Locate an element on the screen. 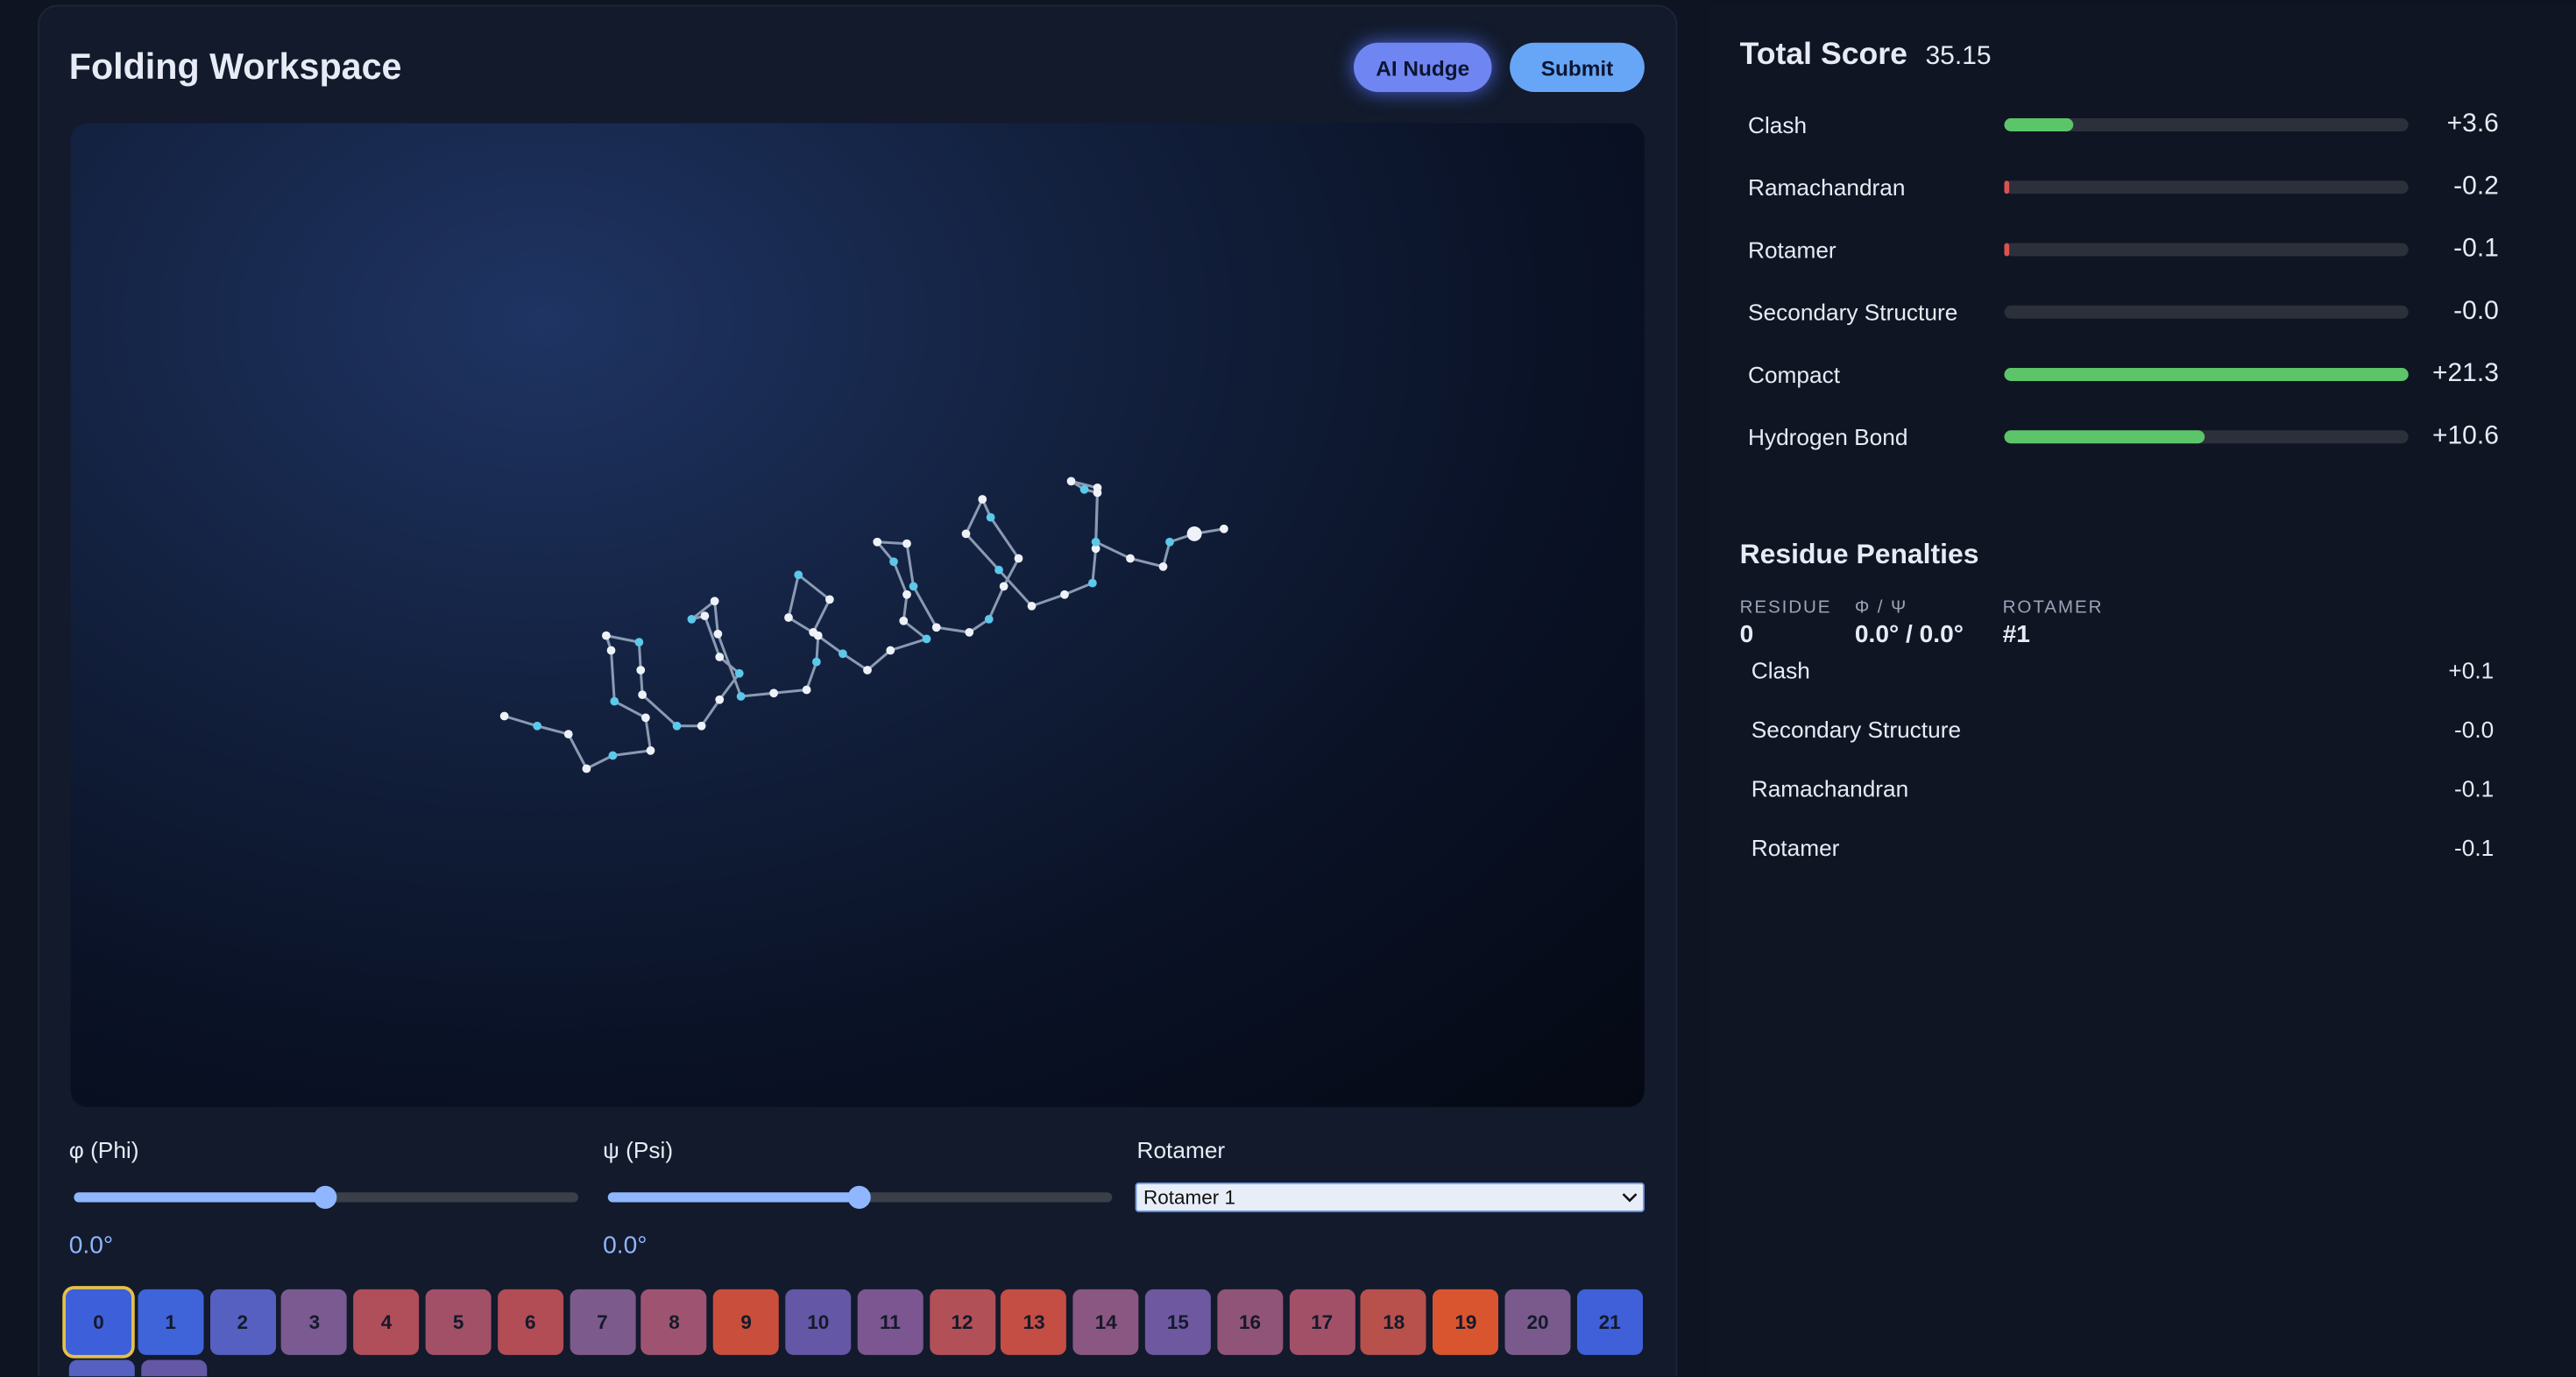  penalty-value: -0.0 is located at coordinates (2474, 729).